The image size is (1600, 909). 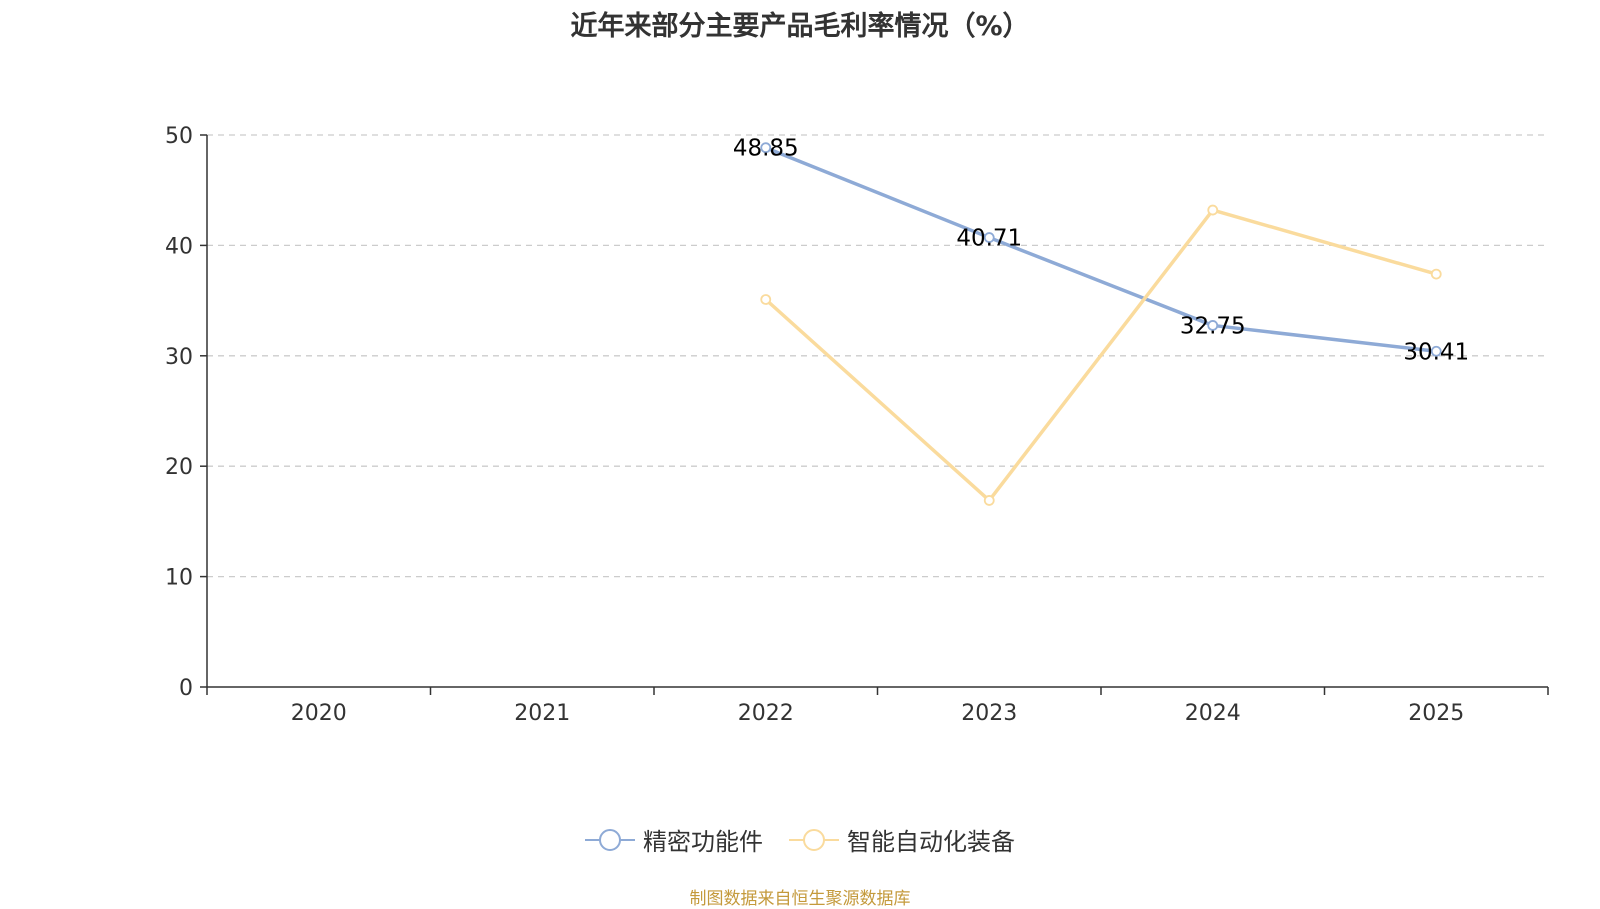 What do you see at coordinates (766, 713) in the screenshot?
I see `x-tick-label: 2022` at bounding box center [766, 713].